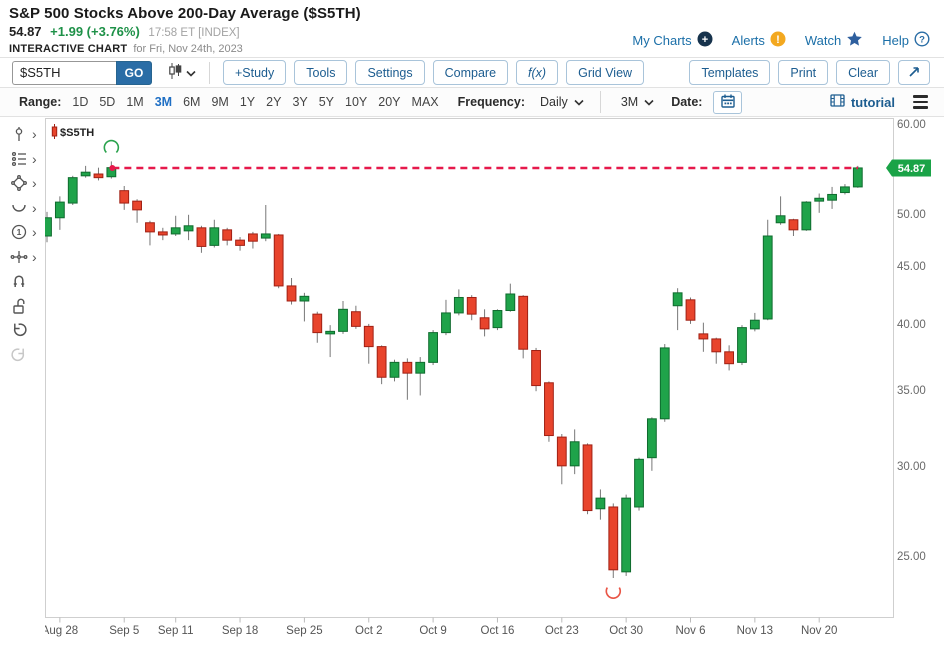 The height and width of the screenshot is (655, 944). Describe the element at coordinates (605, 72) in the screenshot. I see `grid-view-button: Grid View` at that location.